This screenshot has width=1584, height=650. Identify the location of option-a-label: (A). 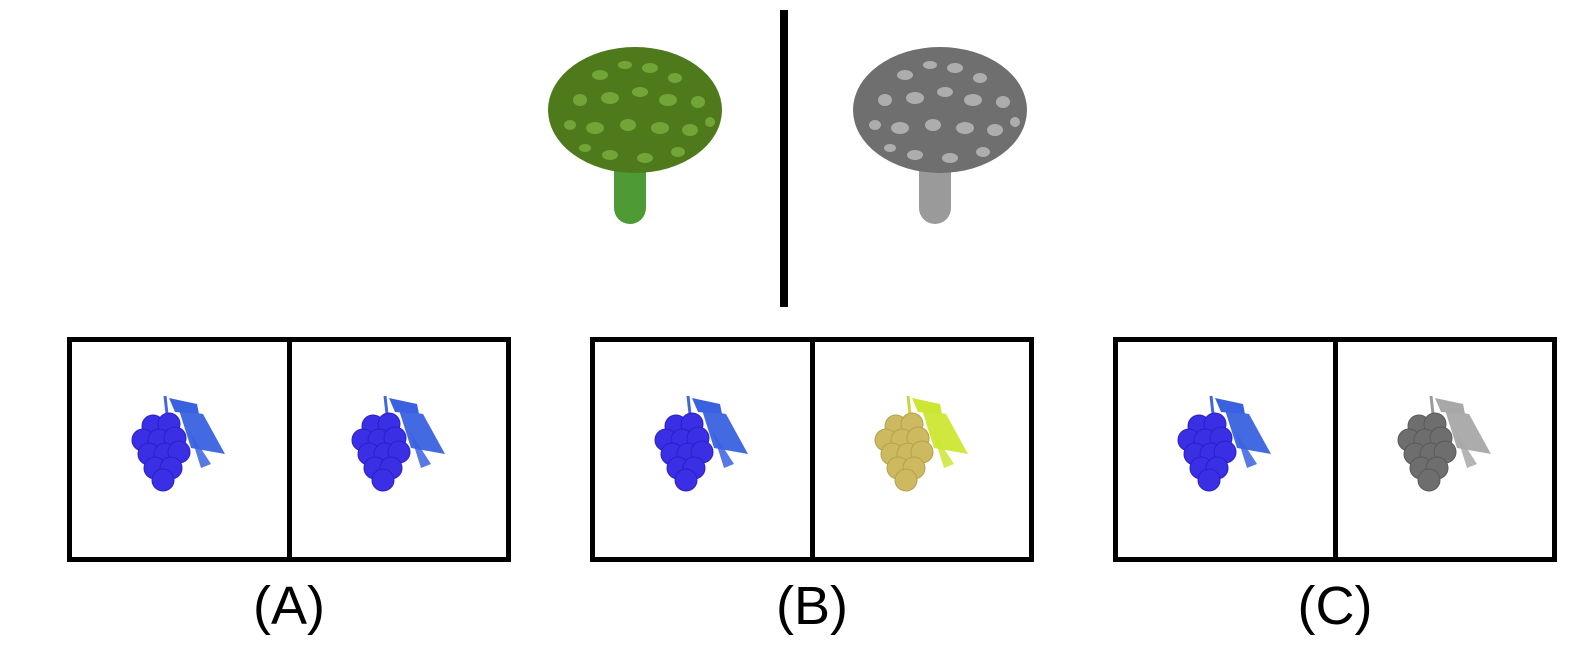
(289, 606).